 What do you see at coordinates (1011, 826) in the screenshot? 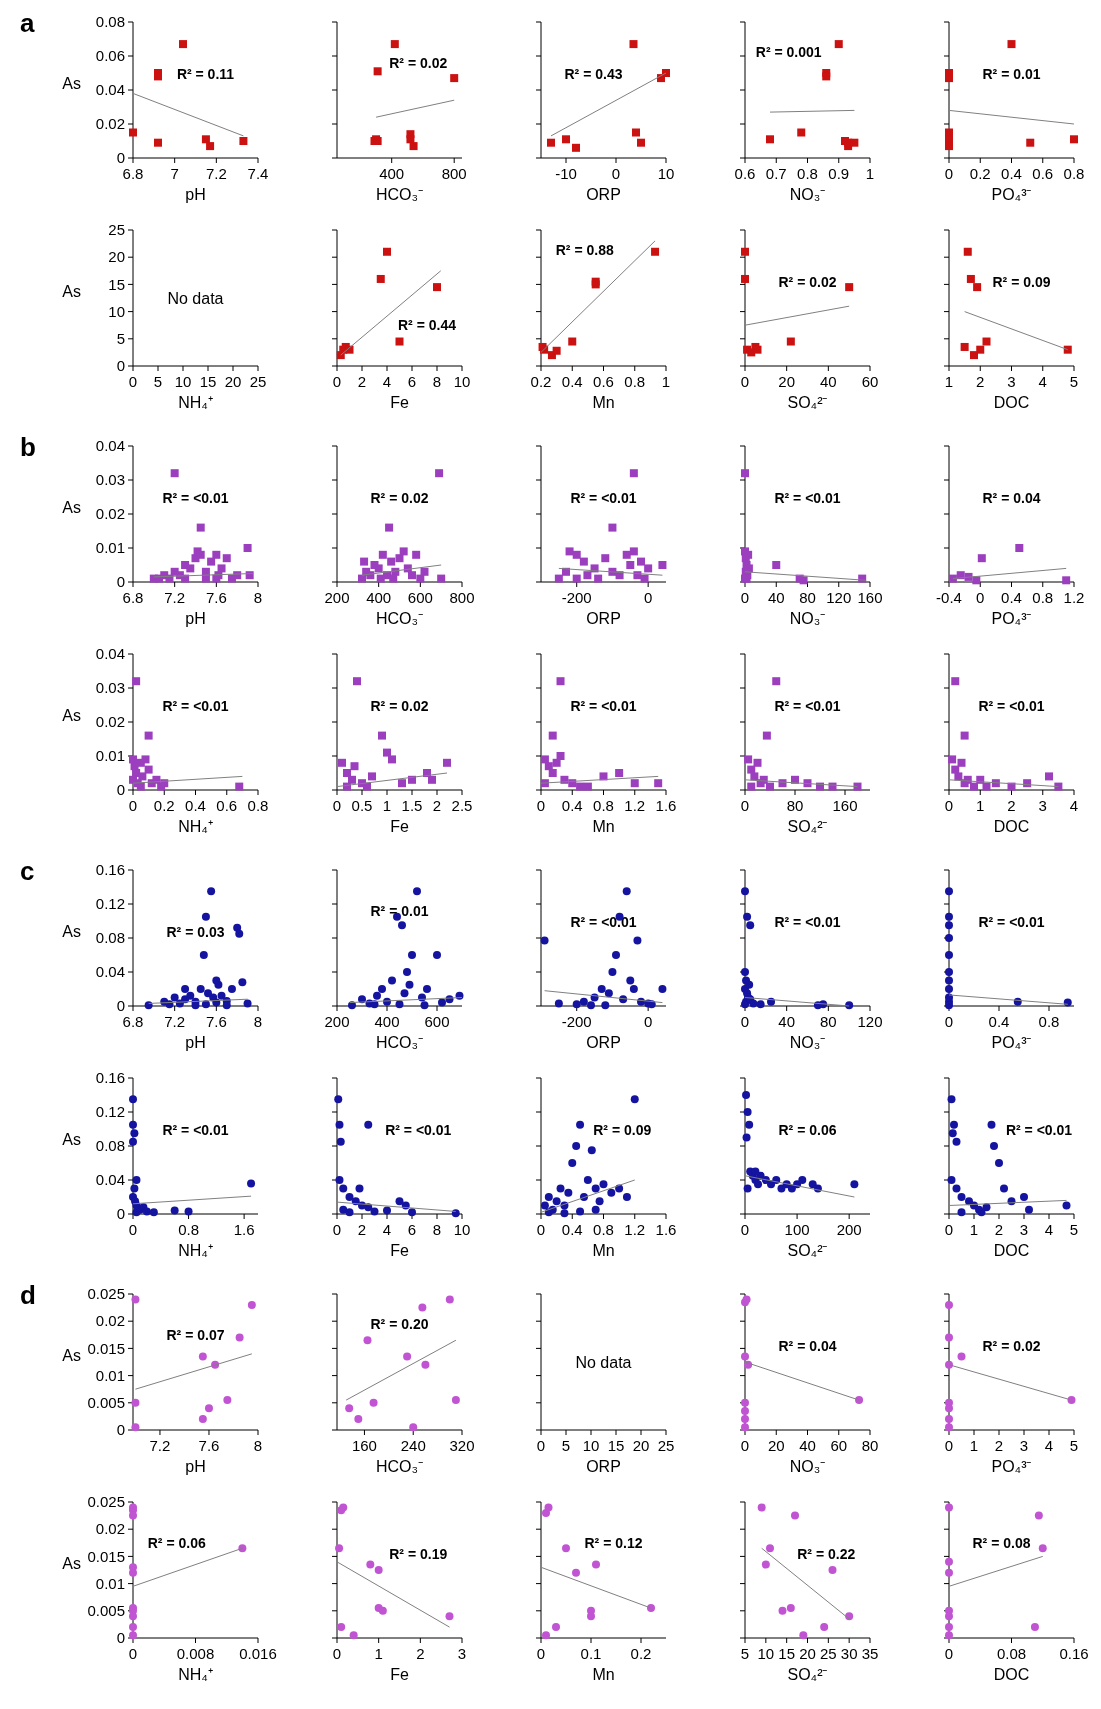
I see `x-axis-title: DOC` at bounding box center [1011, 826].